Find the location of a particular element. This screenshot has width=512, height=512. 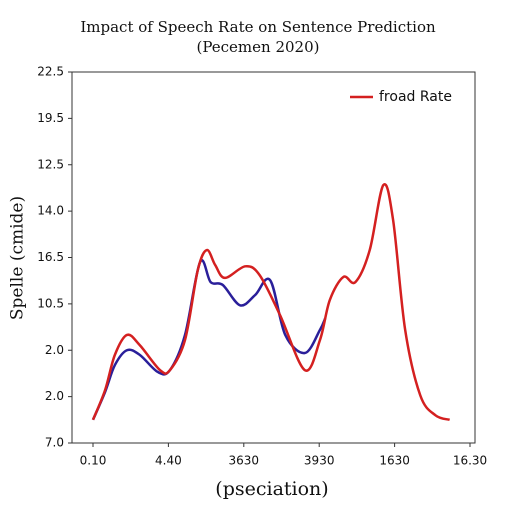

y-tick-label: 19.5 is located at coordinates (50, 118).